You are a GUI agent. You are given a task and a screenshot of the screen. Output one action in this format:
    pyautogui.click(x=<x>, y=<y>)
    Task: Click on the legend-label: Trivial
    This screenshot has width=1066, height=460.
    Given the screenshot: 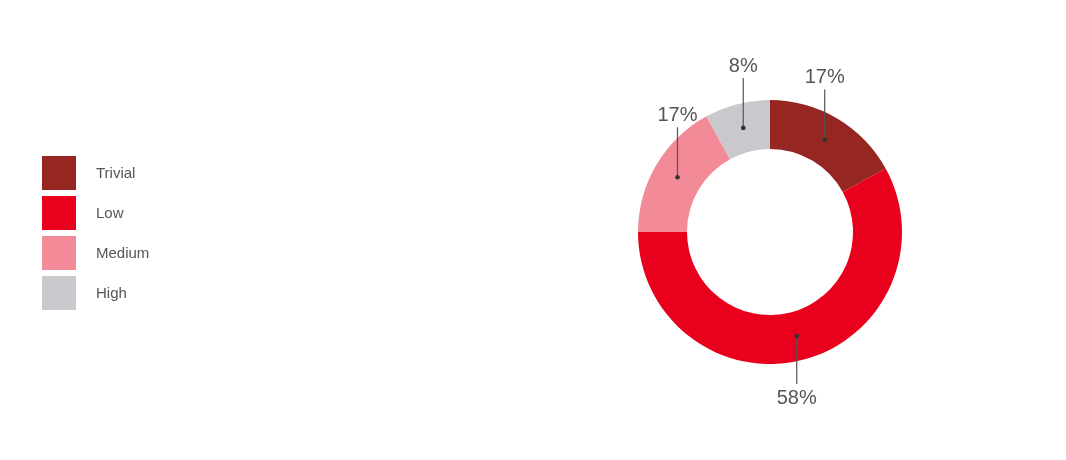 What is the action you would take?
    pyautogui.click(x=116, y=172)
    